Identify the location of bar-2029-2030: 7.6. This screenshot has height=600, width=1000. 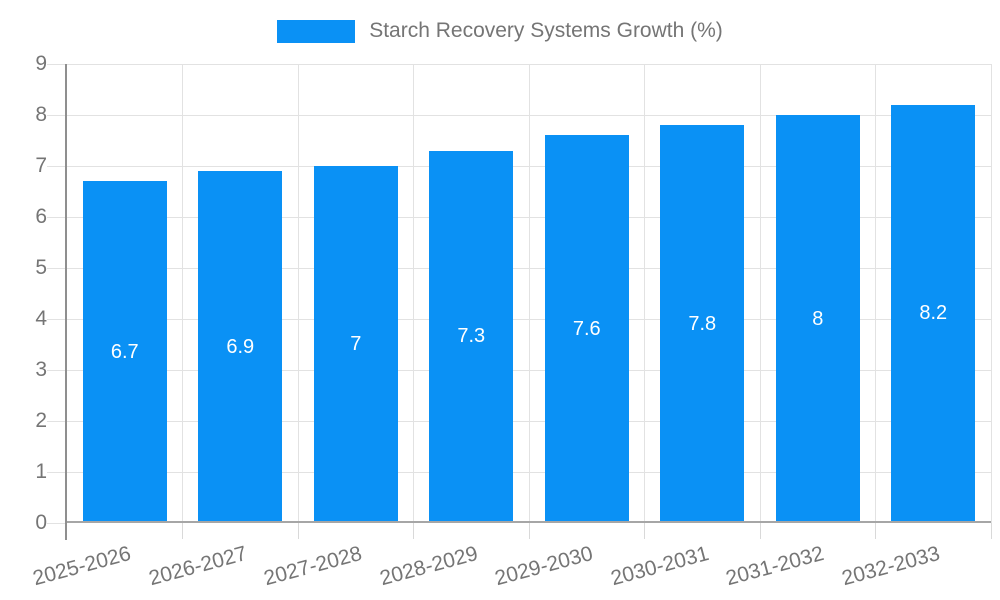
(586, 329).